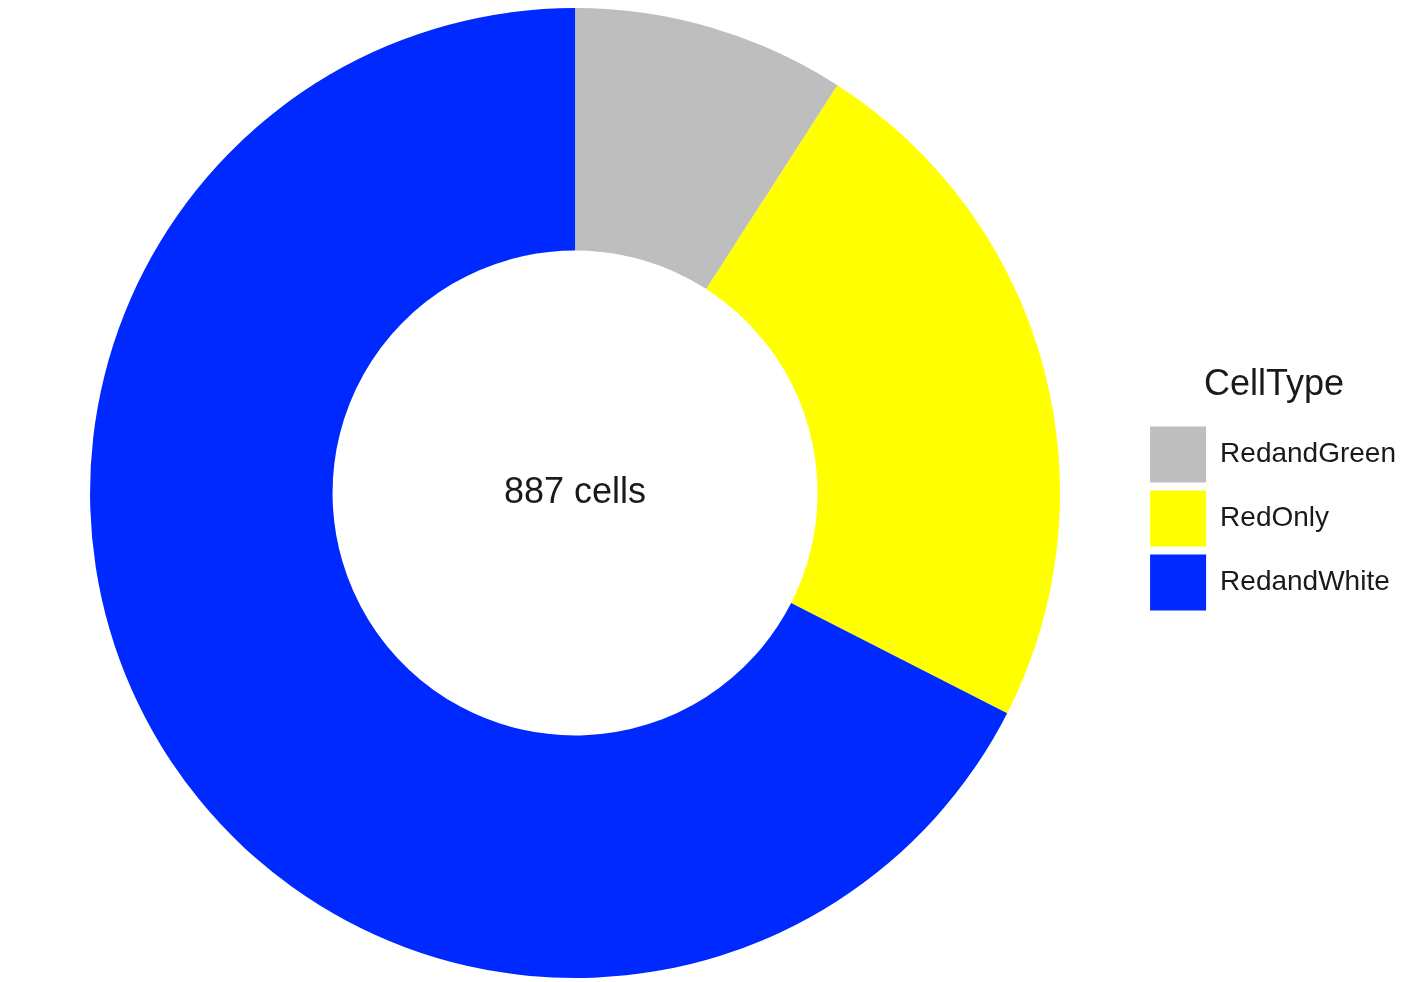  Describe the element at coordinates (1274, 383) in the screenshot. I see `legend-title: CellType` at that location.